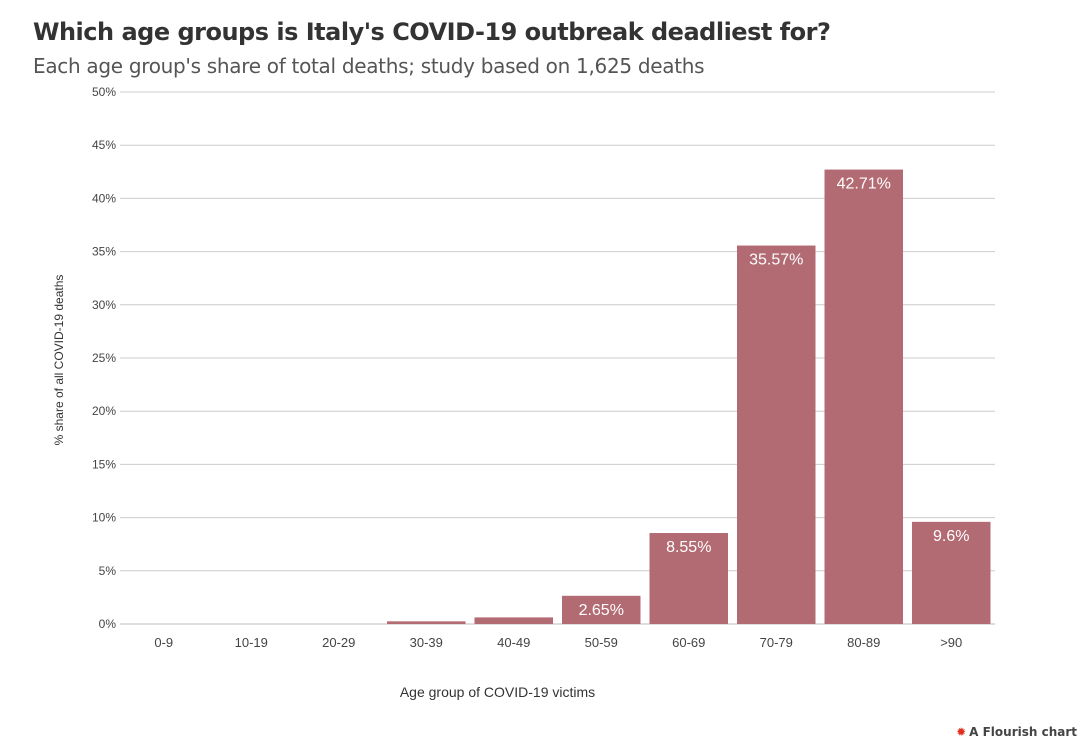 The width and height of the screenshot is (1083, 747). I want to click on credit-label: A Flourish chart, so click(1023, 732).